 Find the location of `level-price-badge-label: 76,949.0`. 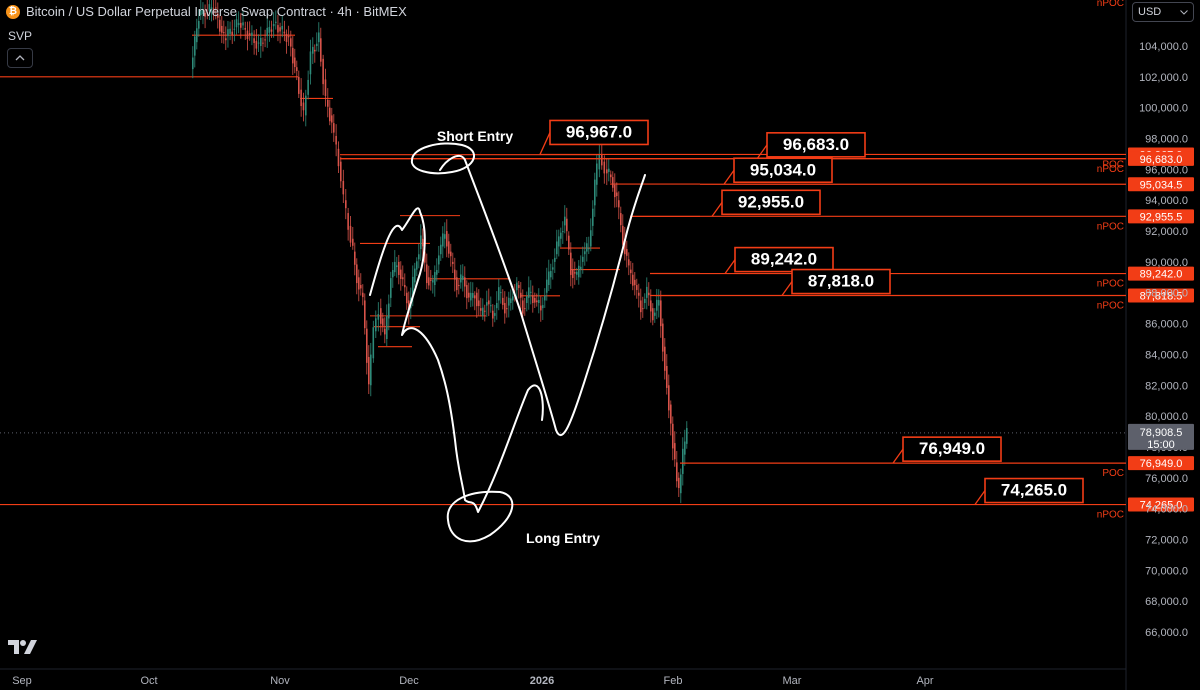

level-price-badge-label: 76,949.0 is located at coordinates (1161, 464).